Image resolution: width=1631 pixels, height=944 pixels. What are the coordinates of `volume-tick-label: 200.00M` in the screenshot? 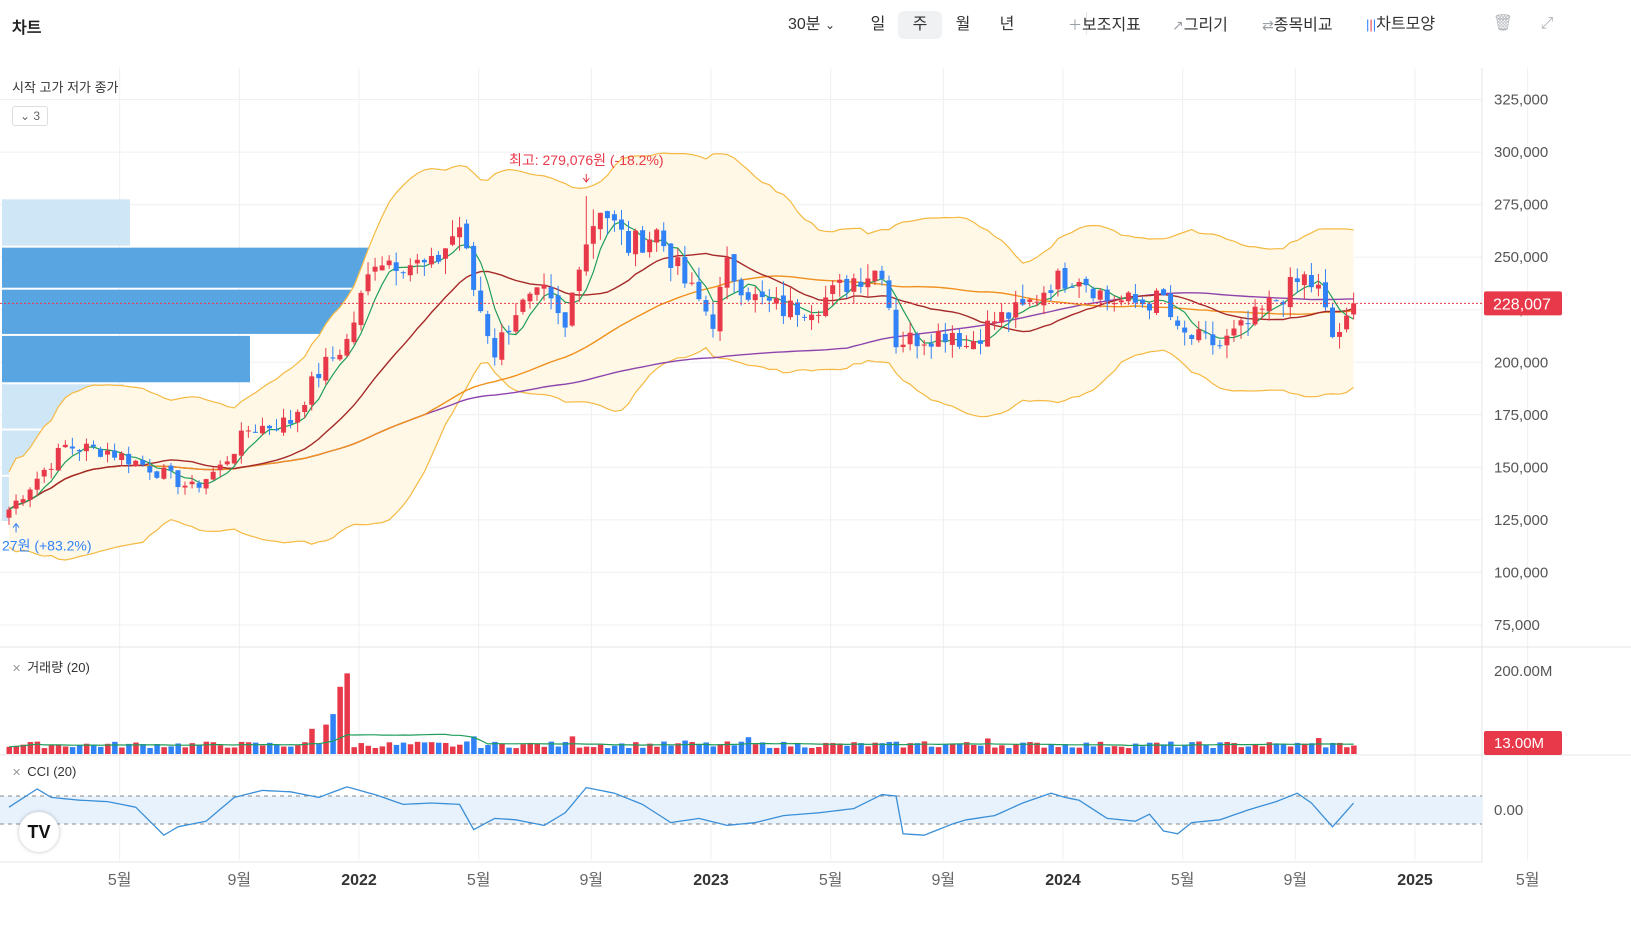 It's located at (1523, 671).